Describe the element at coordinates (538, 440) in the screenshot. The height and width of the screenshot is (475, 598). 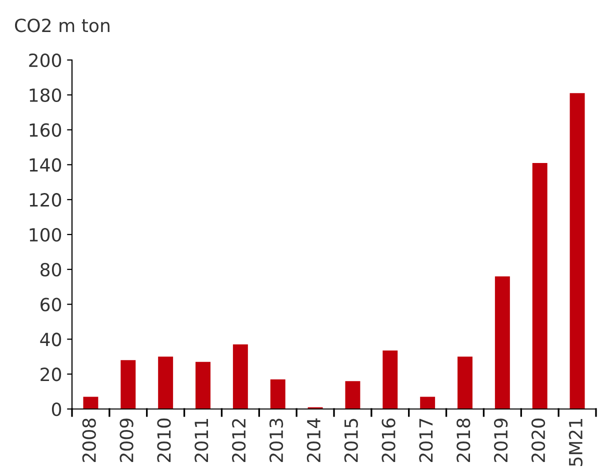
I see `x-tick-label: 2020` at that location.